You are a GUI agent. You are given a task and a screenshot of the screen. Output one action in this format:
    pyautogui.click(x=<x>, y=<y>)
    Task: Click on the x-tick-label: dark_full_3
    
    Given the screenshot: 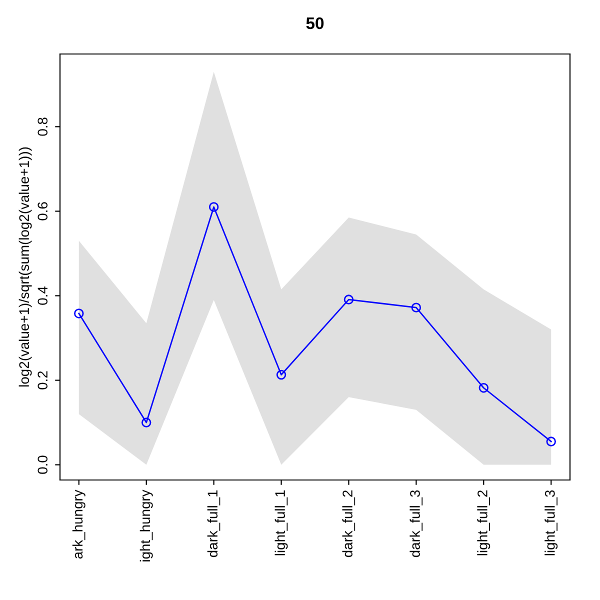 What is the action you would take?
    pyautogui.click(x=416, y=524)
    